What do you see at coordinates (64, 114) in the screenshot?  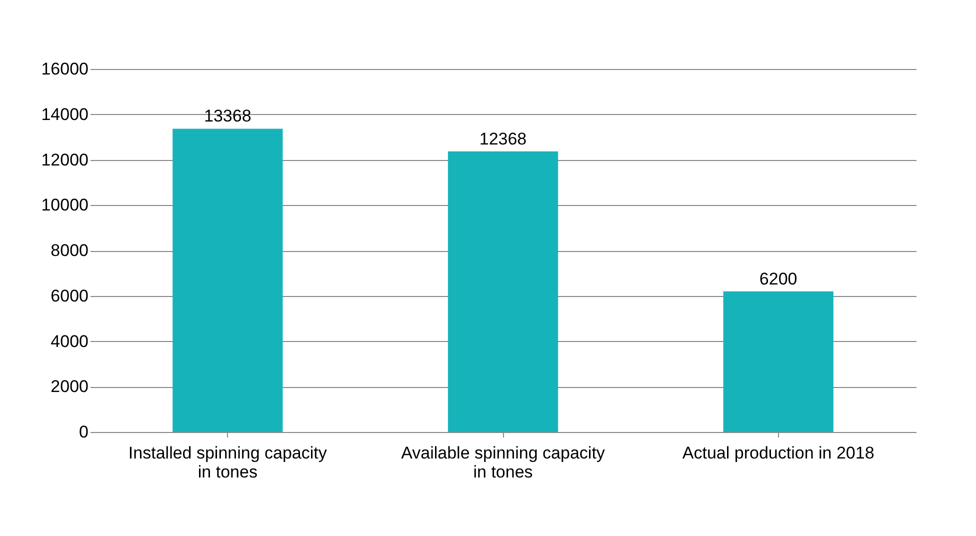 I see `y-tick-label: 14000` at bounding box center [64, 114].